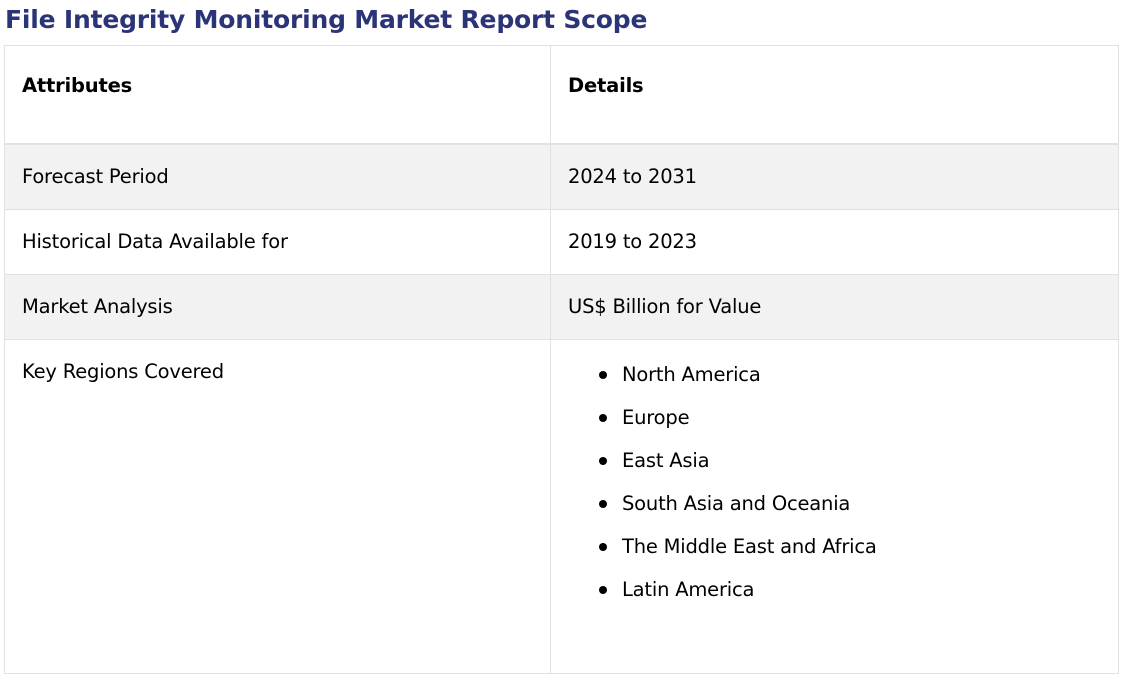 The width and height of the screenshot is (1122, 674). What do you see at coordinates (834, 95) in the screenshot?
I see `column-header-details: Details` at bounding box center [834, 95].